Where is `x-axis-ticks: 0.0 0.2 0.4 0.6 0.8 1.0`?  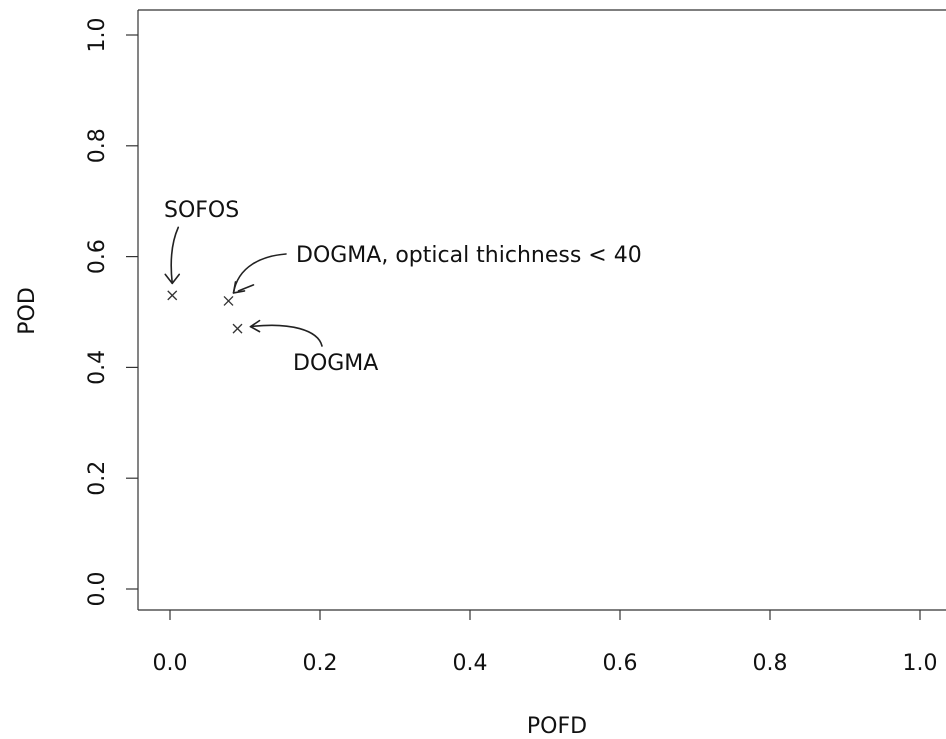 x-axis-ticks: 0.0 0.2 0.4 0.6 0.8 1.0 is located at coordinates (545, 643).